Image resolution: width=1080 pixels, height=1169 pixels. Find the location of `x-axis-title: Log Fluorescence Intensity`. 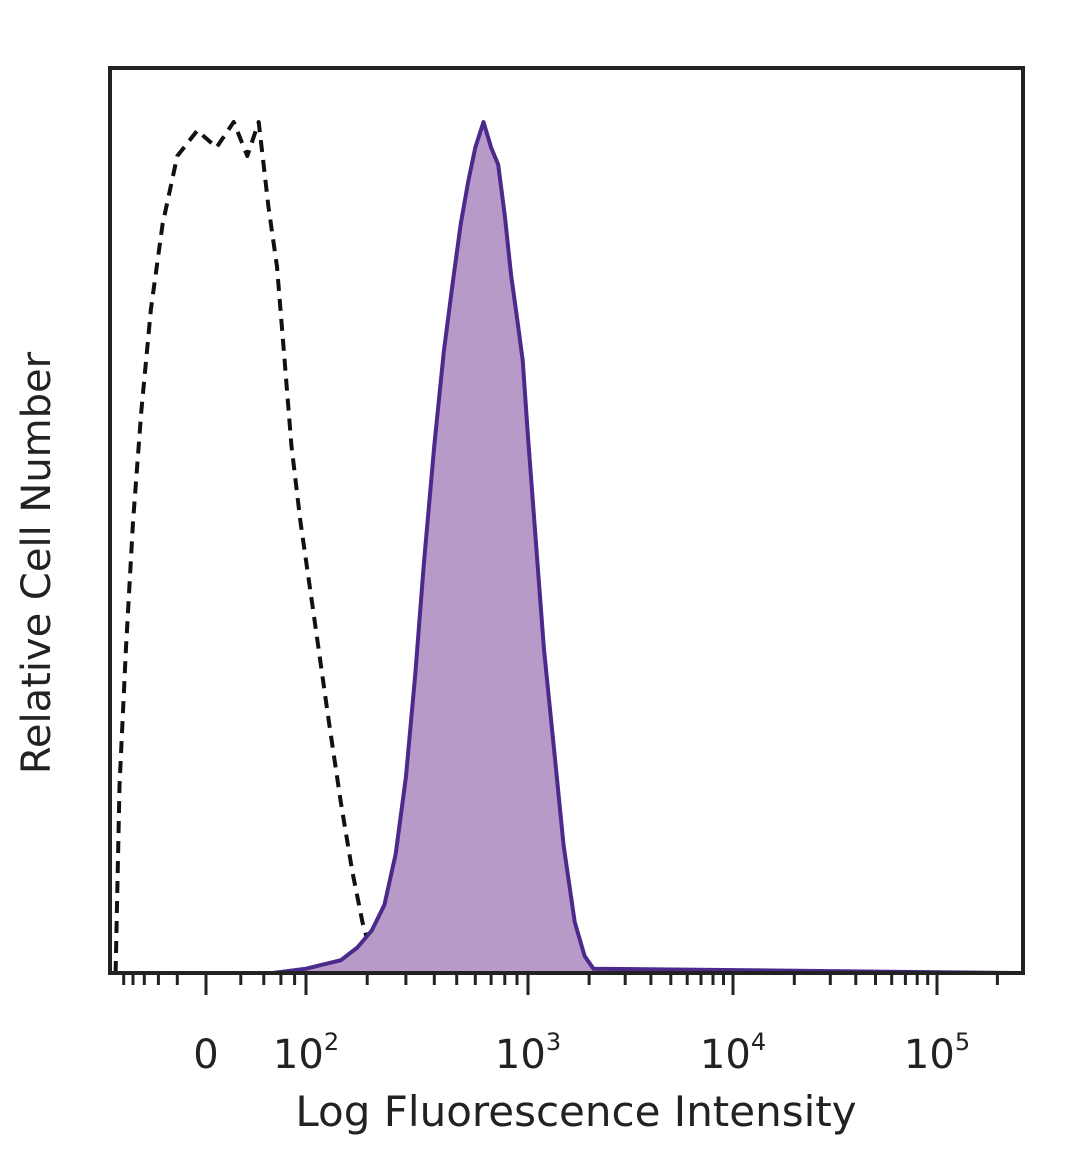

x-axis-title: Log Fluorescence Intensity is located at coordinates (575, 1111).